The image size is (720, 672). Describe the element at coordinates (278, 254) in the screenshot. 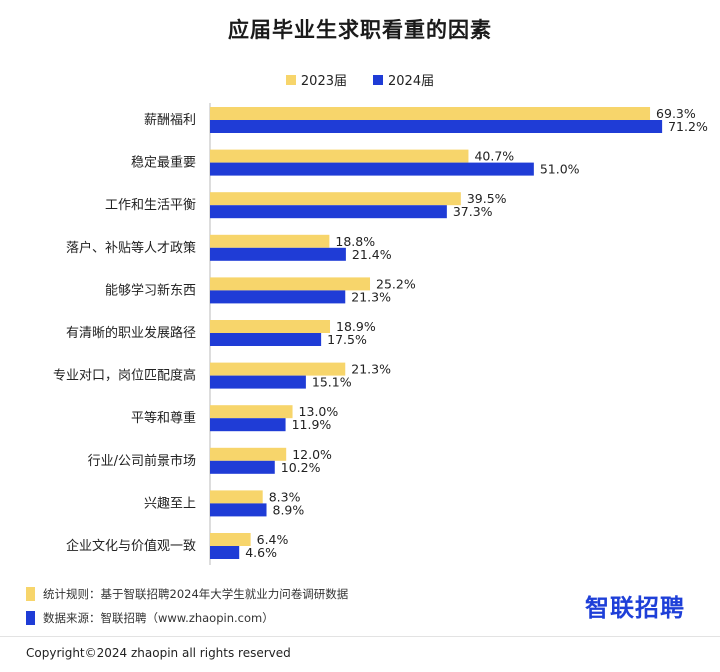

I see `bar-2024--3` at that location.